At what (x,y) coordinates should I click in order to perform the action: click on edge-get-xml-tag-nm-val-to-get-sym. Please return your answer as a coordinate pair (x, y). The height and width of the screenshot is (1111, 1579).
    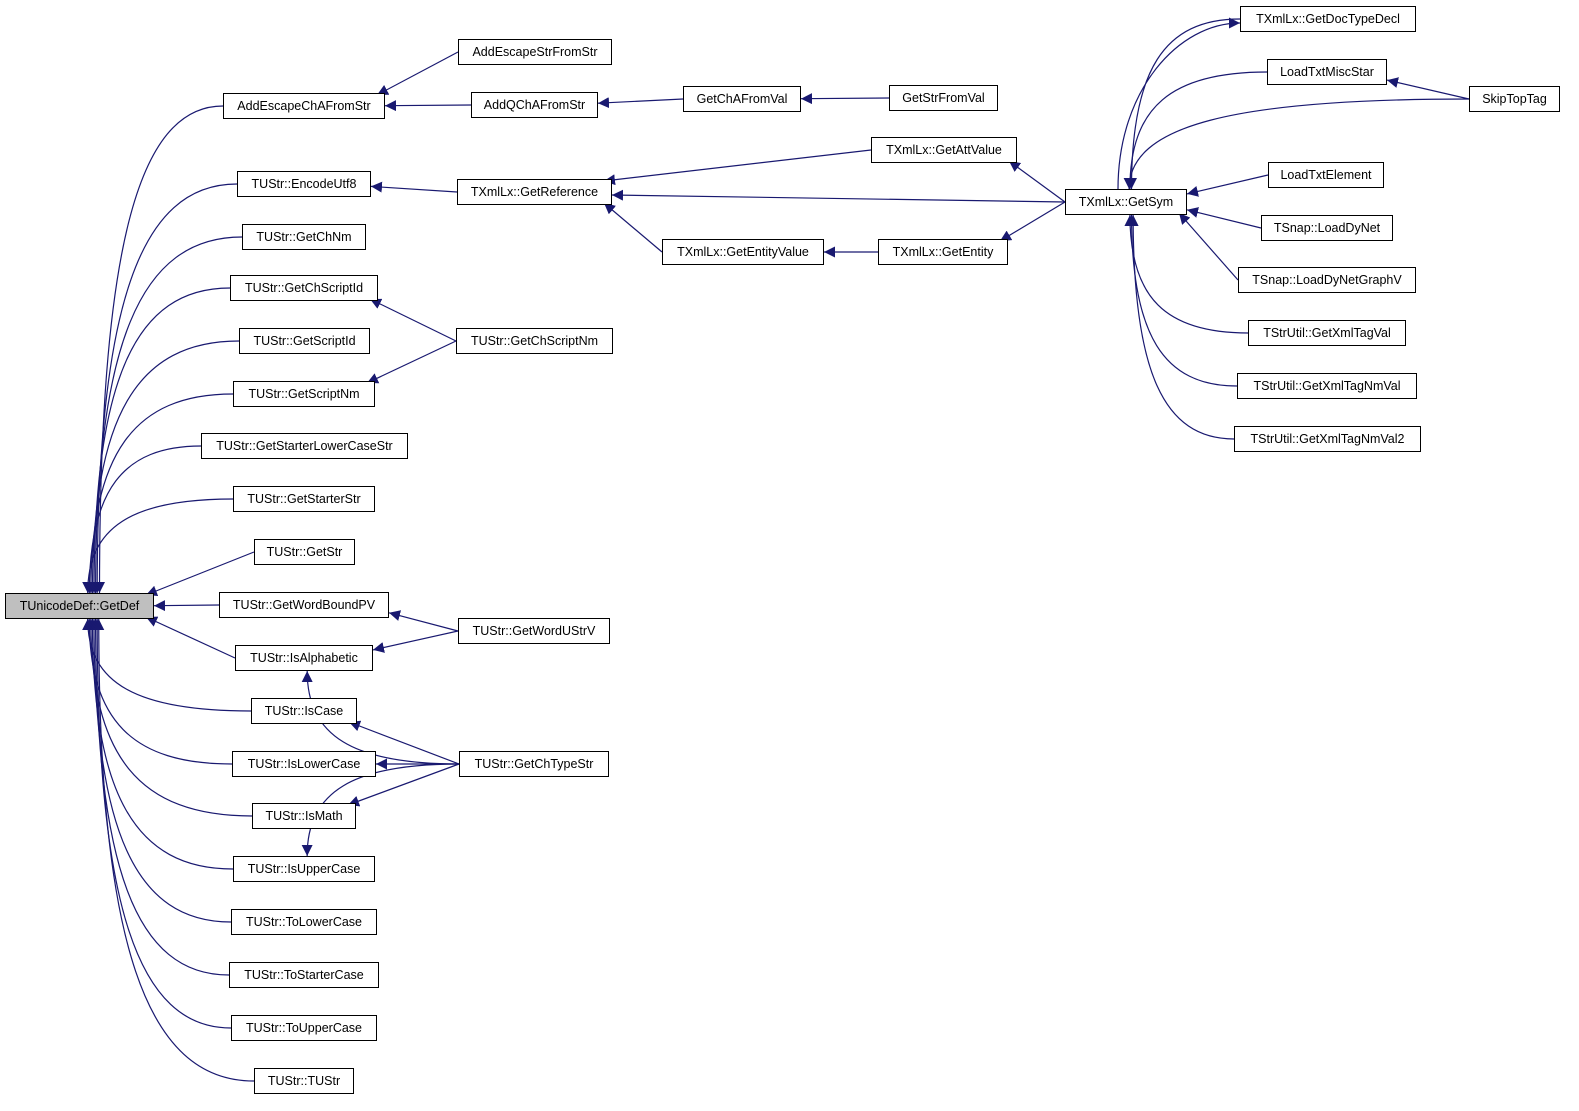
    Looking at the image, I should click on (1182, 300).